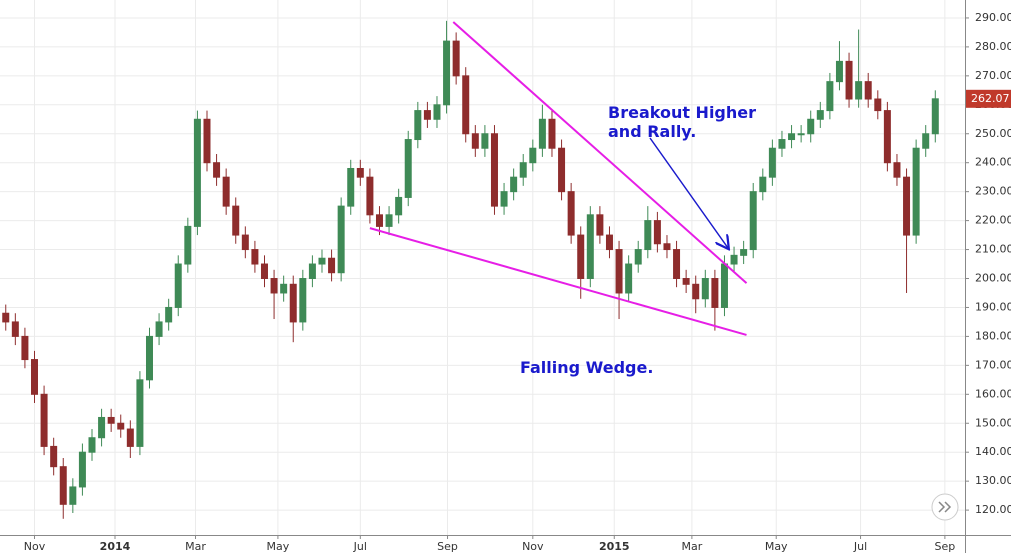  Describe the element at coordinates (993, 191) in the screenshot. I see `y-tick-label: 230.00` at that location.